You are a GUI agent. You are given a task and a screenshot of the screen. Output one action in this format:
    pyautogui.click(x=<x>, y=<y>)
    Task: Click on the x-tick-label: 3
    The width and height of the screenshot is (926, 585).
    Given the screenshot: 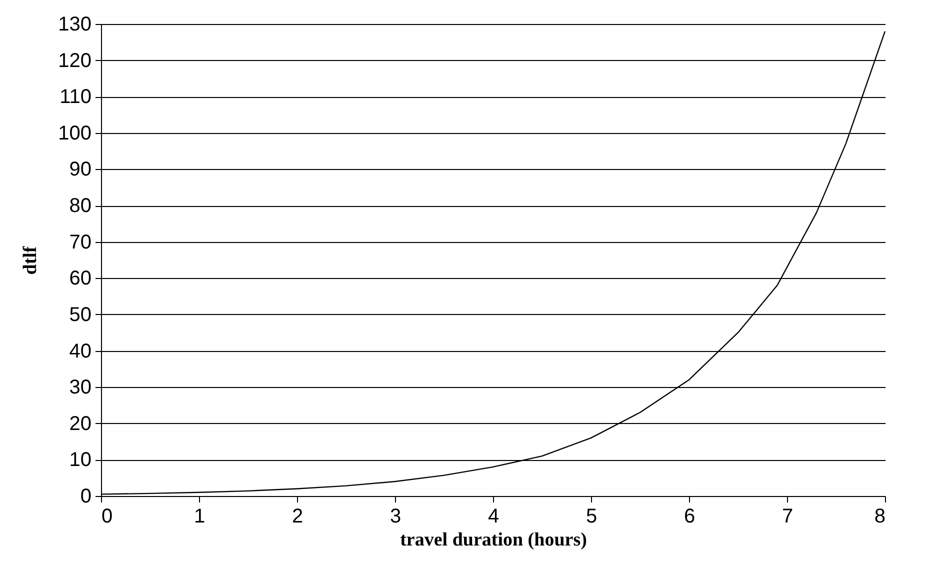 What is the action you would take?
    pyautogui.click(x=396, y=517)
    